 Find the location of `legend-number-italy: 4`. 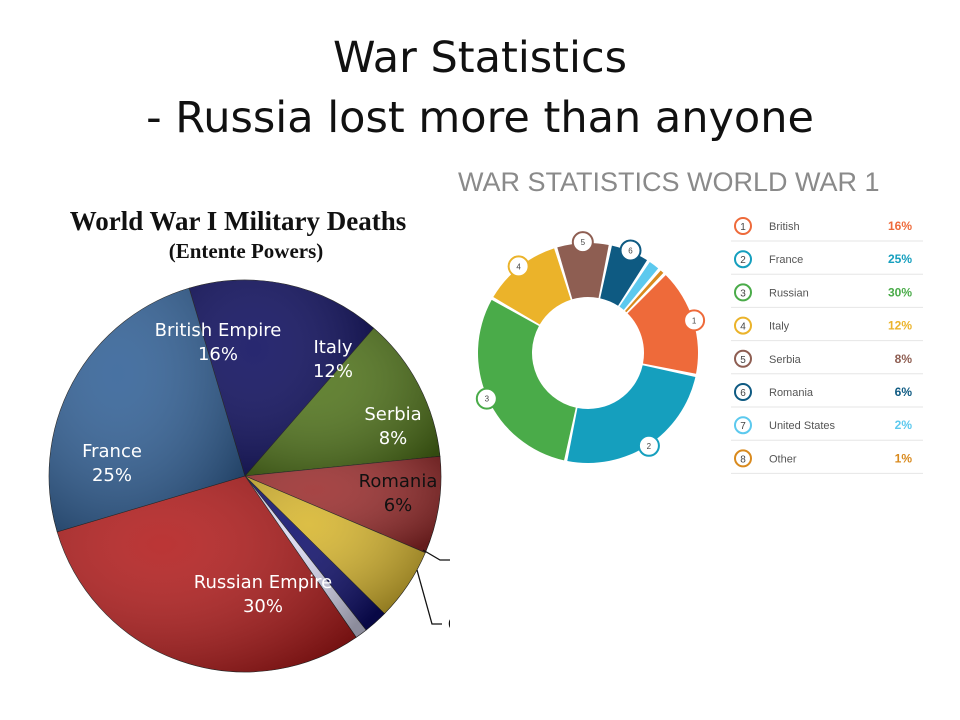

legend-number-italy: 4 is located at coordinates (743, 327).